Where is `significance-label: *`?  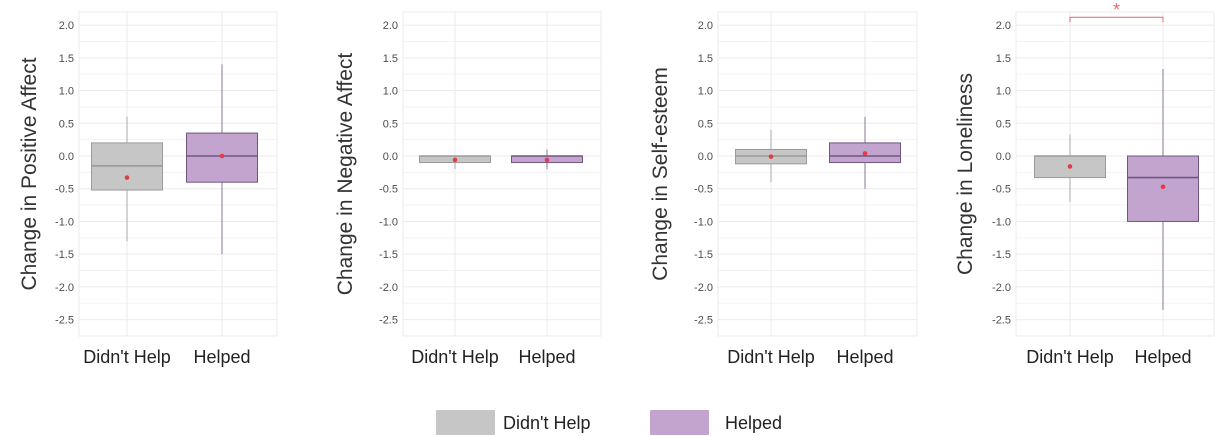 significance-label: * is located at coordinates (1116, 10).